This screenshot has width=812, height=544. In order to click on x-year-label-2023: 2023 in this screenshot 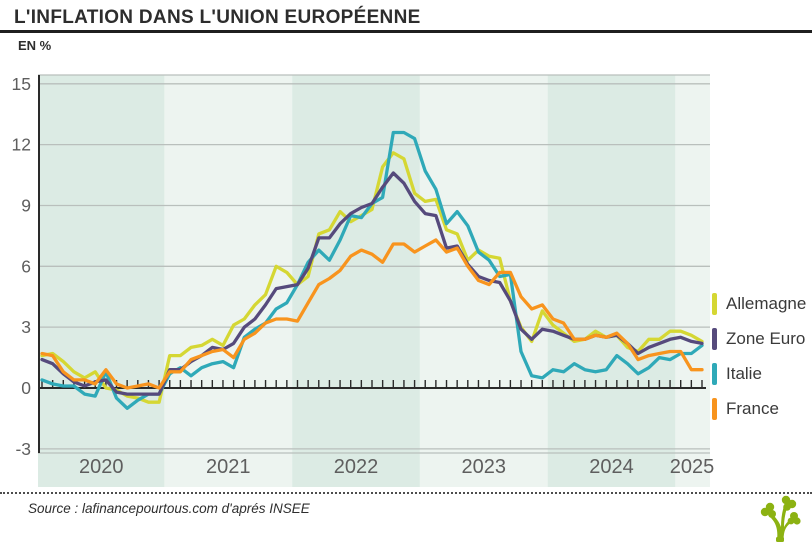, I will do `click(484, 467)`.